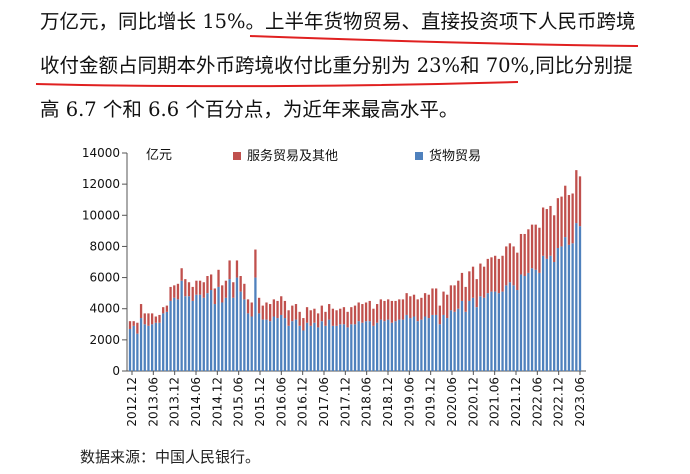 The height and width of the screenshot is (474, 690). I want to click on x-tick-label: 2015.06, so click(239, 402).